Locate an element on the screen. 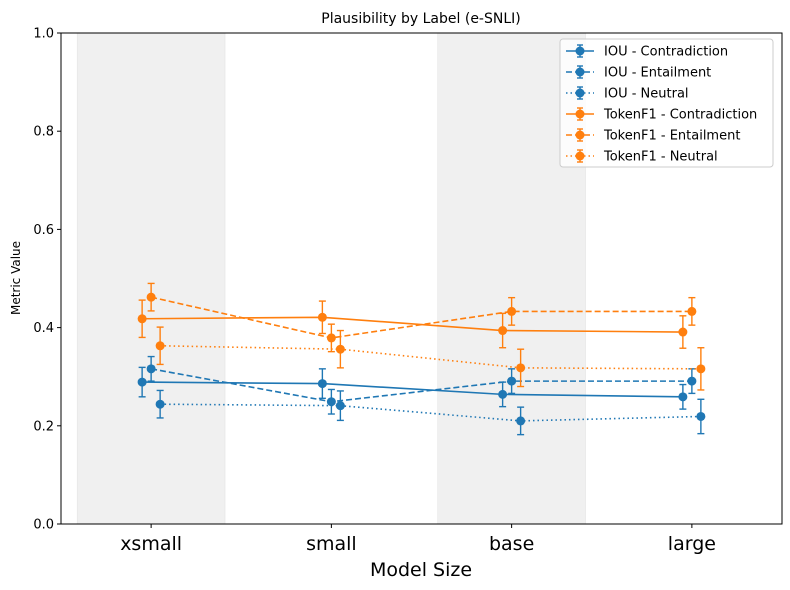 Image resolution: width=790 pixels, height=590 pixels. chart-title: Plausibility by Label (e-SNLI) is located at coordinates (420, 19).